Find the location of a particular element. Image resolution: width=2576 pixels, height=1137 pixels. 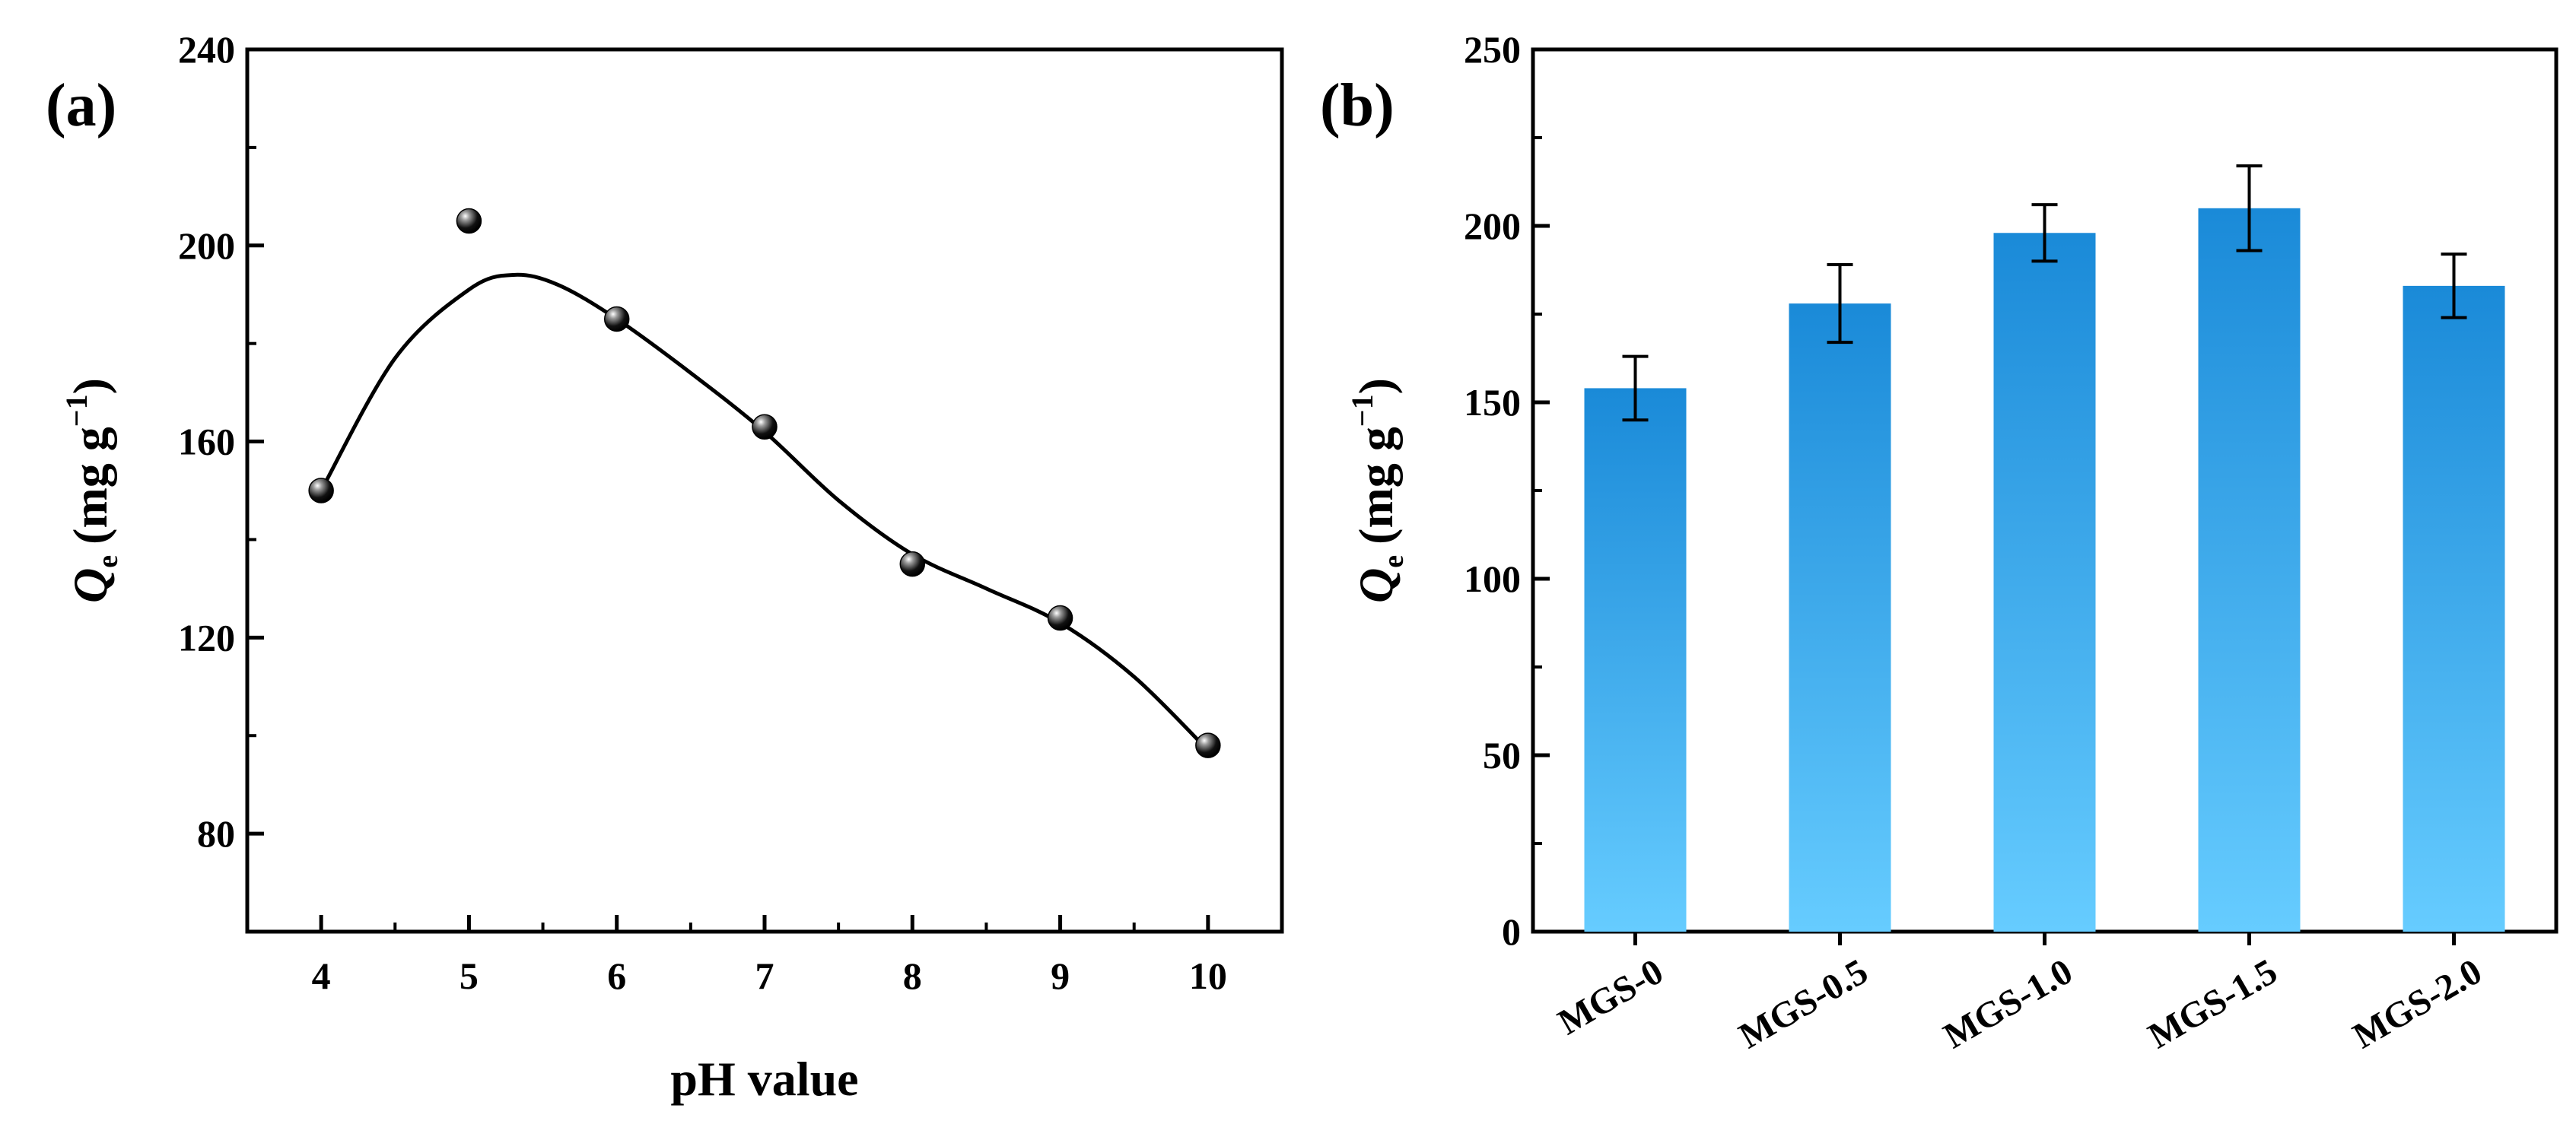

y-tick-label: 240 is located at coordinates (206, 49).